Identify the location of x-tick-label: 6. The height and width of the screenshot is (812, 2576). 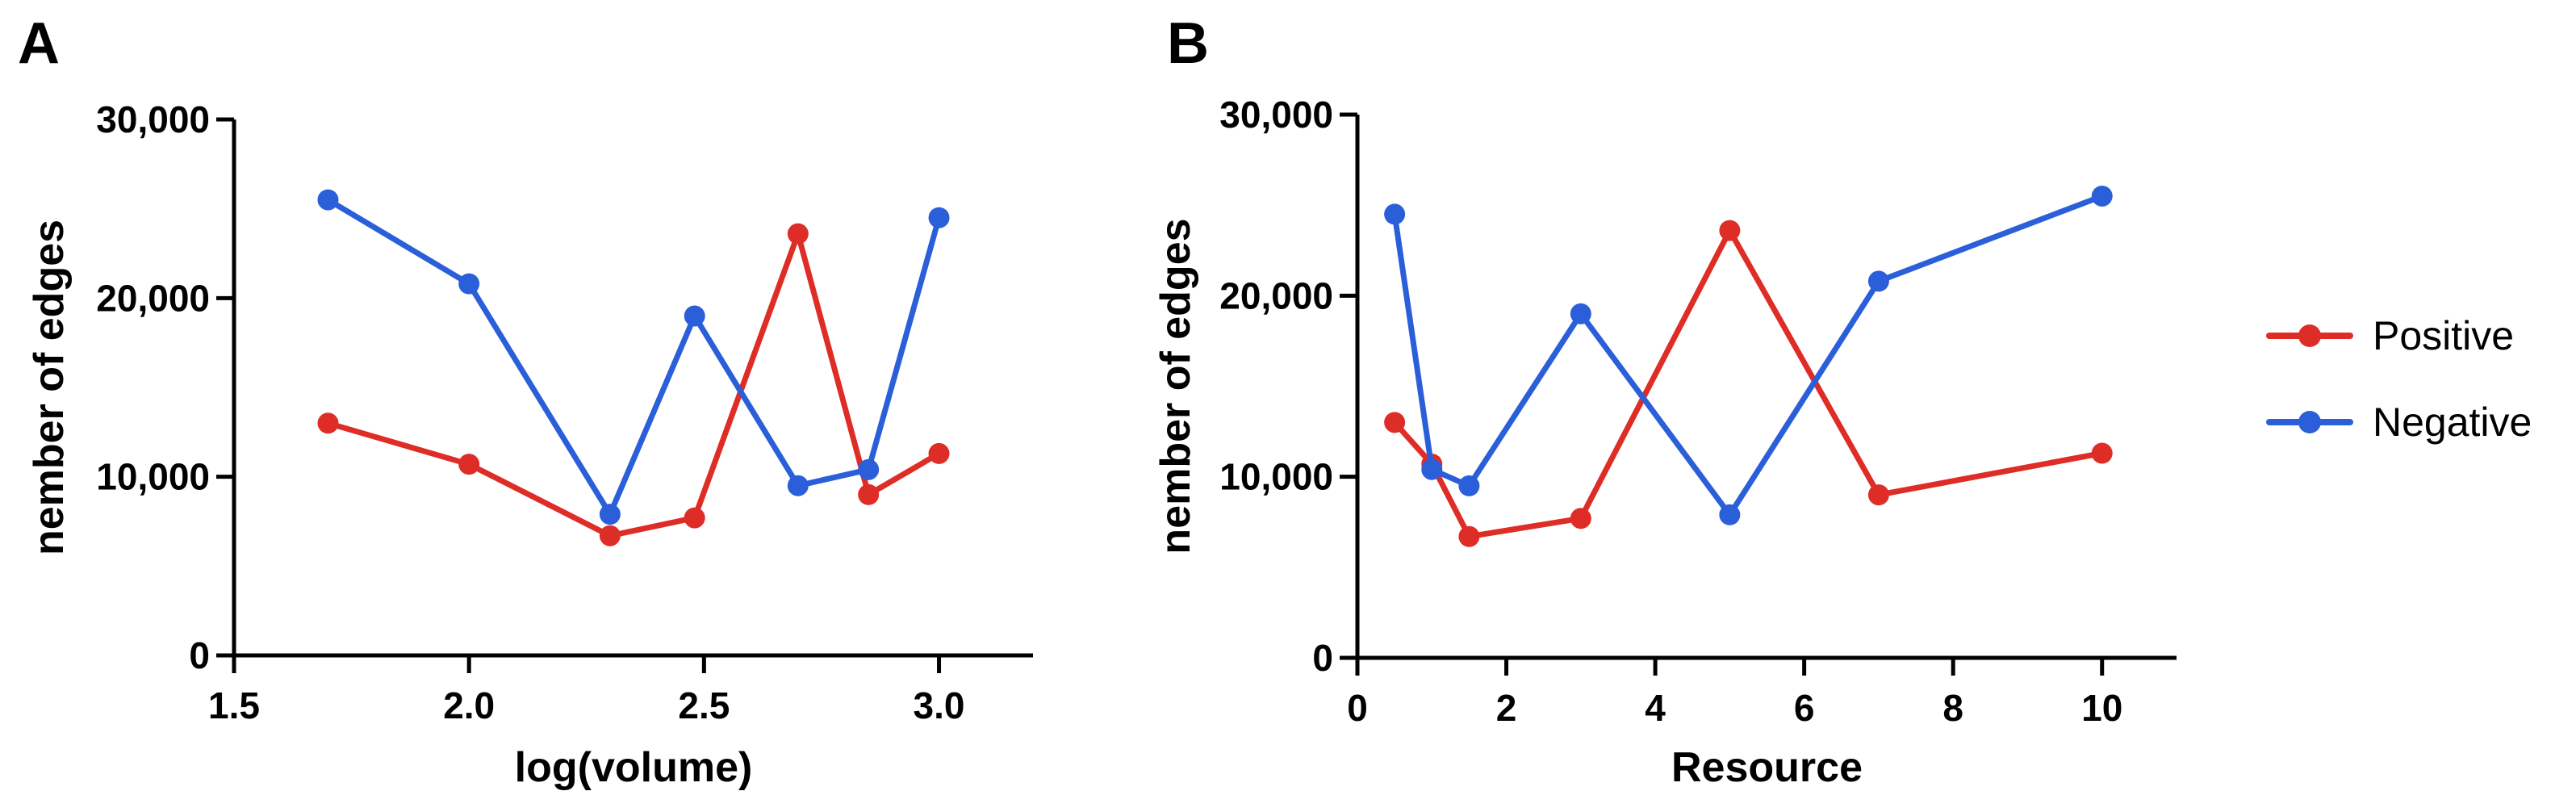
(1804, 708).